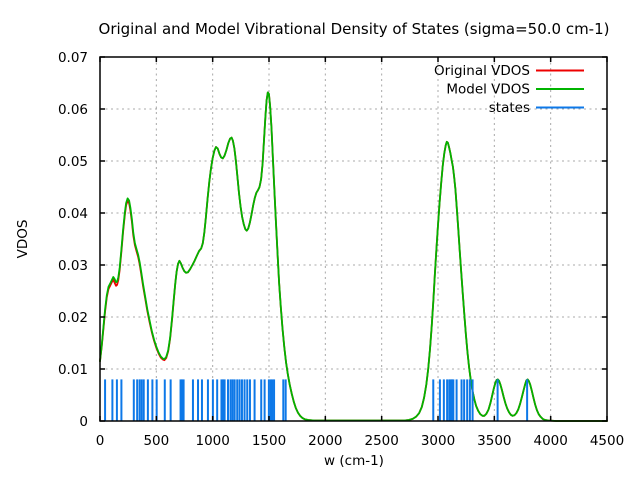 The height and width of the screenshot is (484, 640). What do you see at coordinates (509, 108) in the screenshot?
I see `legend-label-states: states` at bounding box center [509, 108].